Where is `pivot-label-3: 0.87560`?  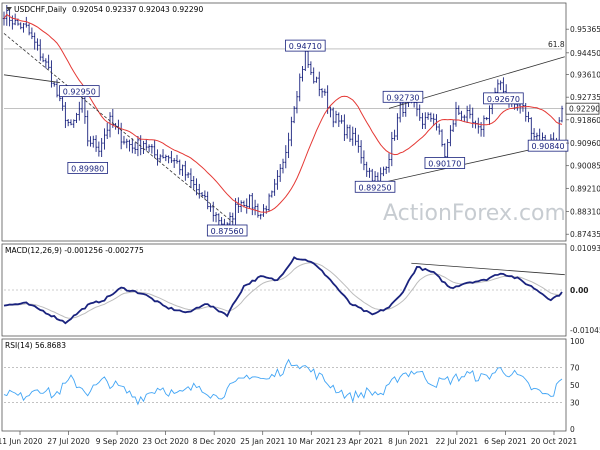
pivot-label-3: 0.87560 is located at coordinates (227, 230).